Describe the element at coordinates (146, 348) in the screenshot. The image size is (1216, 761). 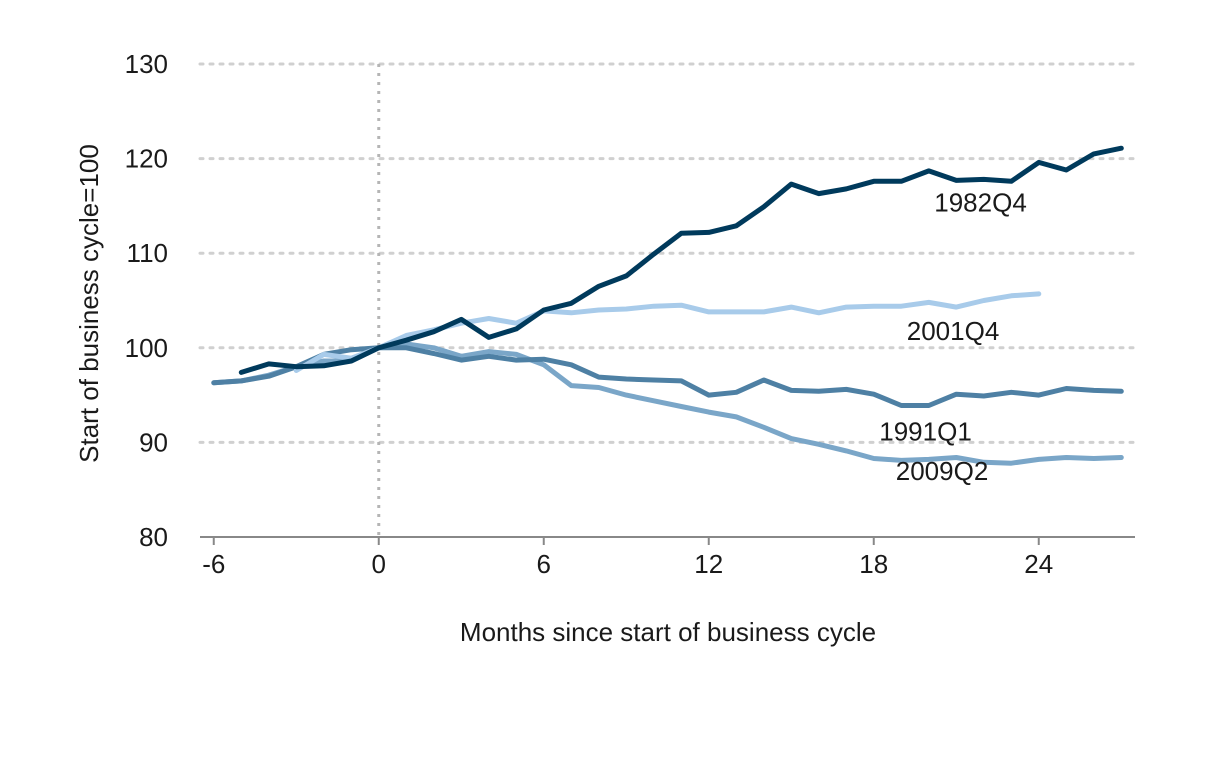
I see `y-tick-label: 100` at that location.